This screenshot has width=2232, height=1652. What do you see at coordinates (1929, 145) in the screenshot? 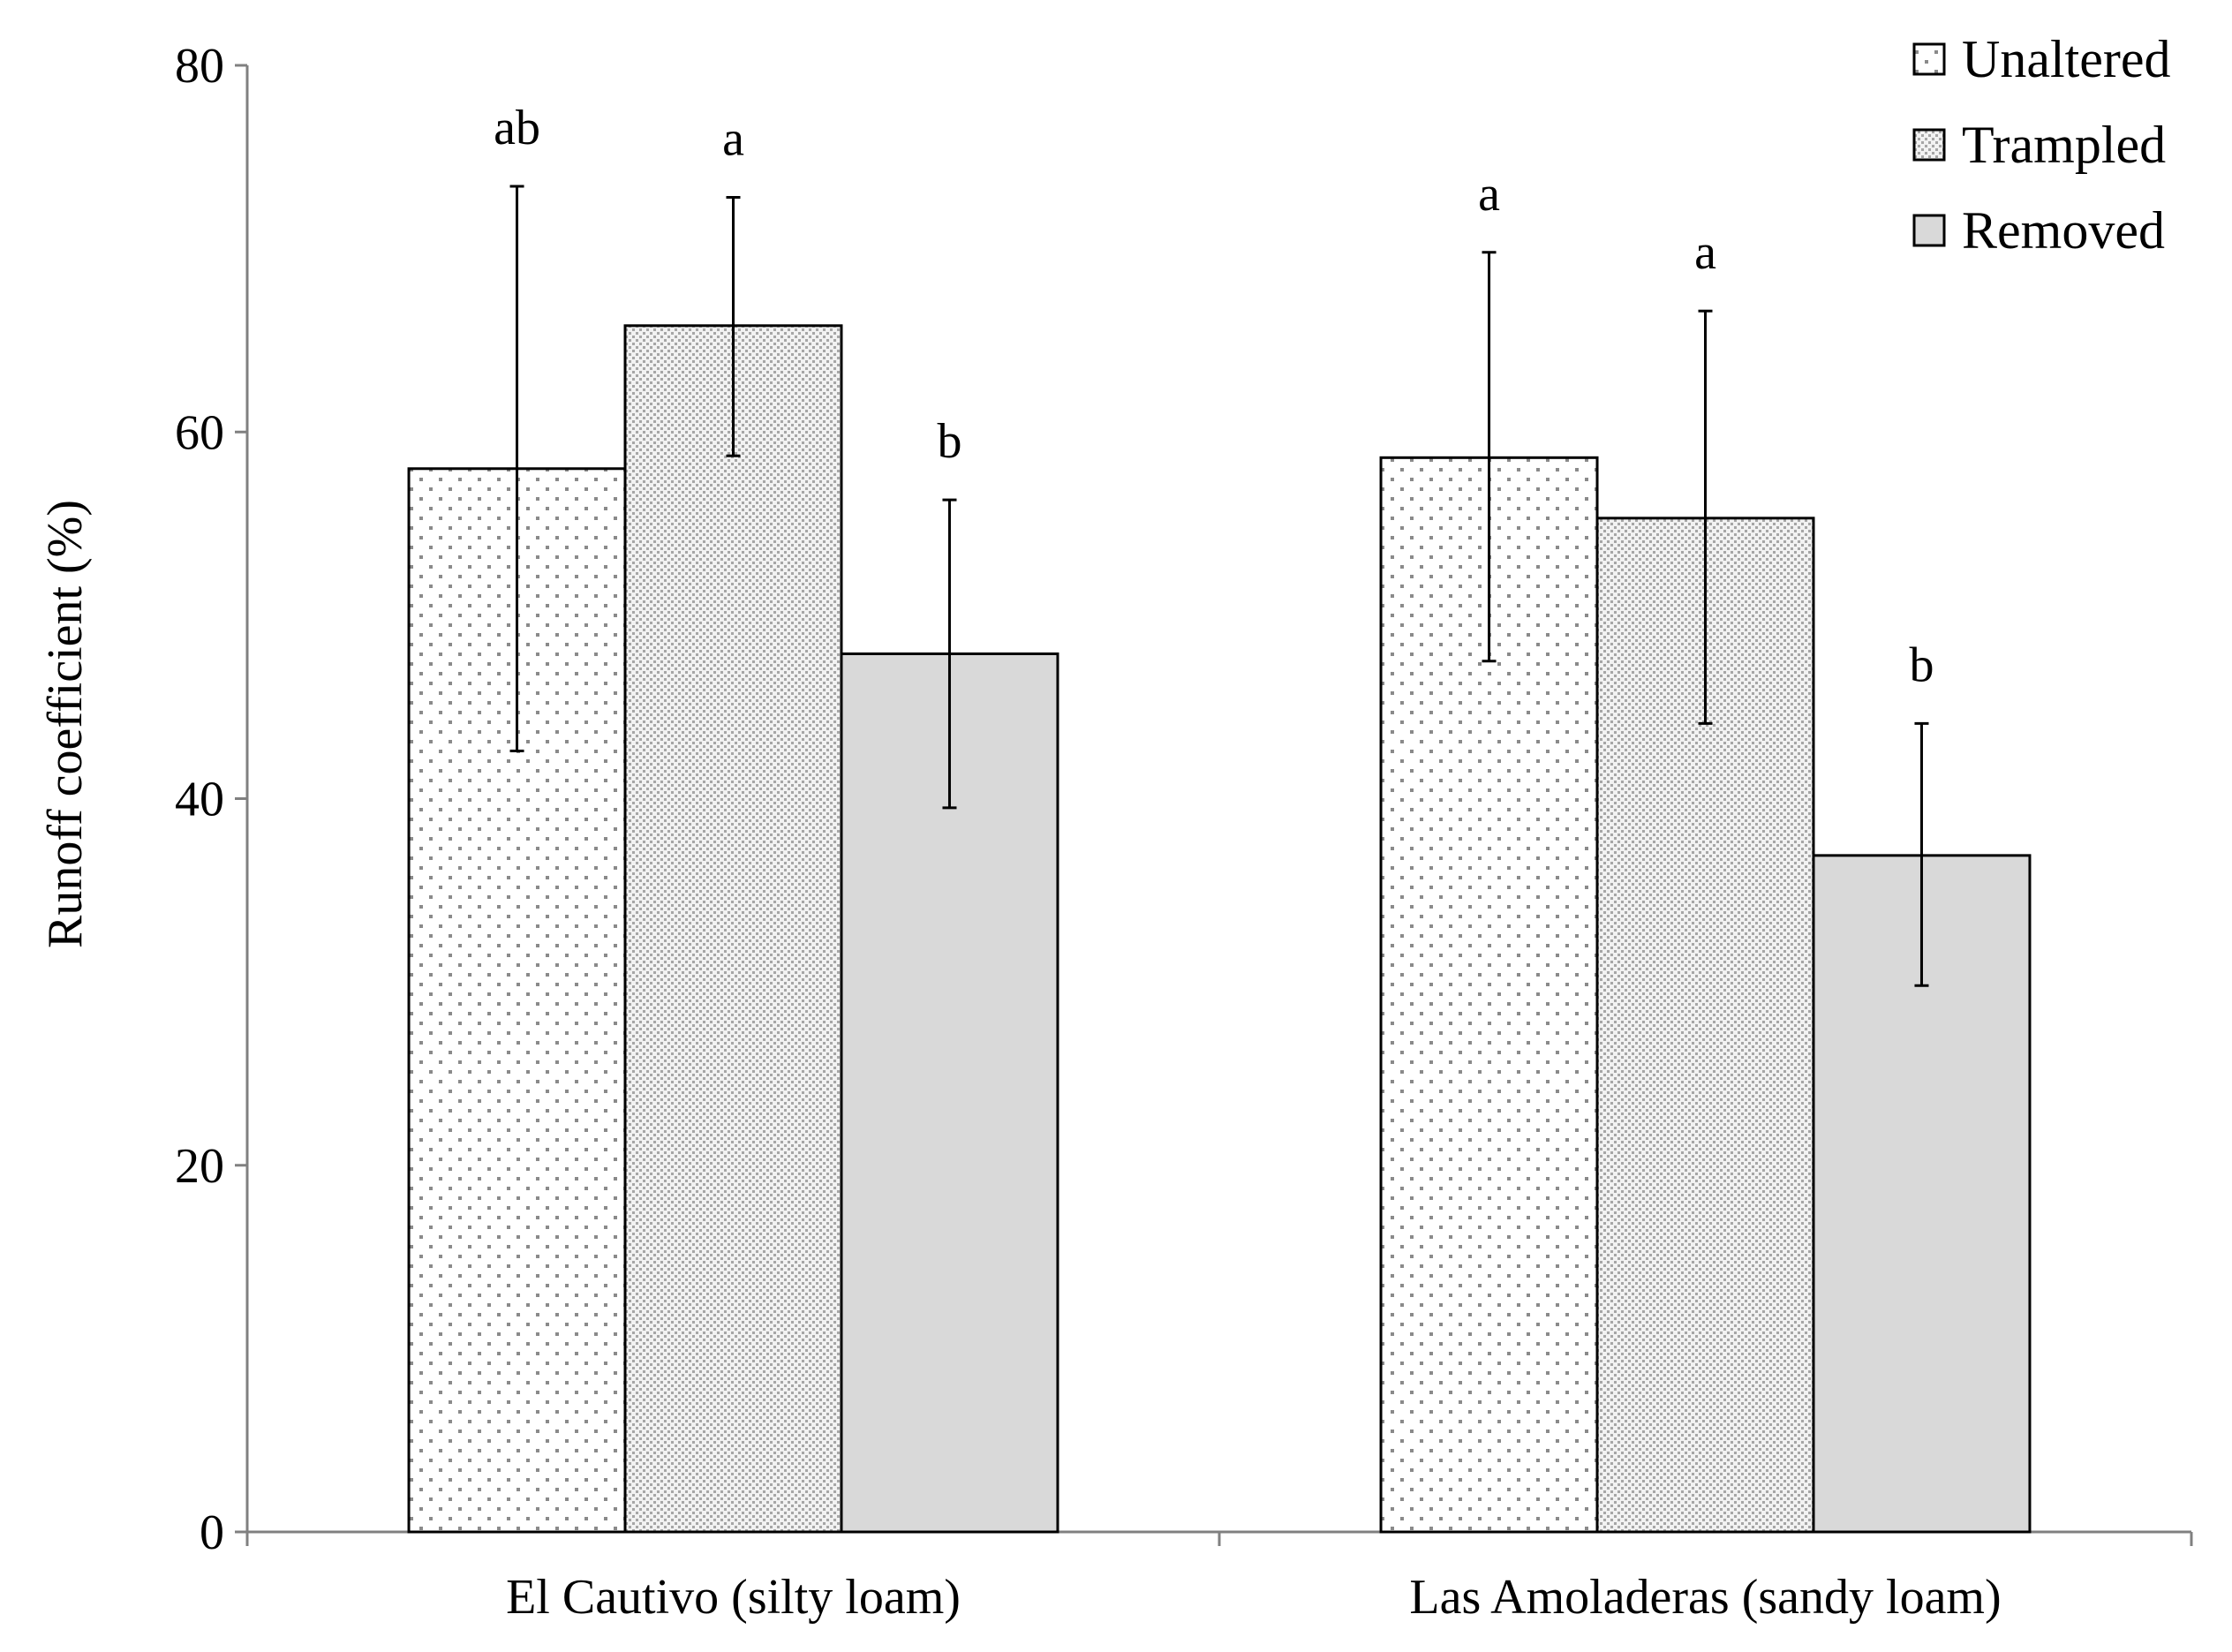
I see `legend-swatch-trampled` at bounding box center [1929, 145].